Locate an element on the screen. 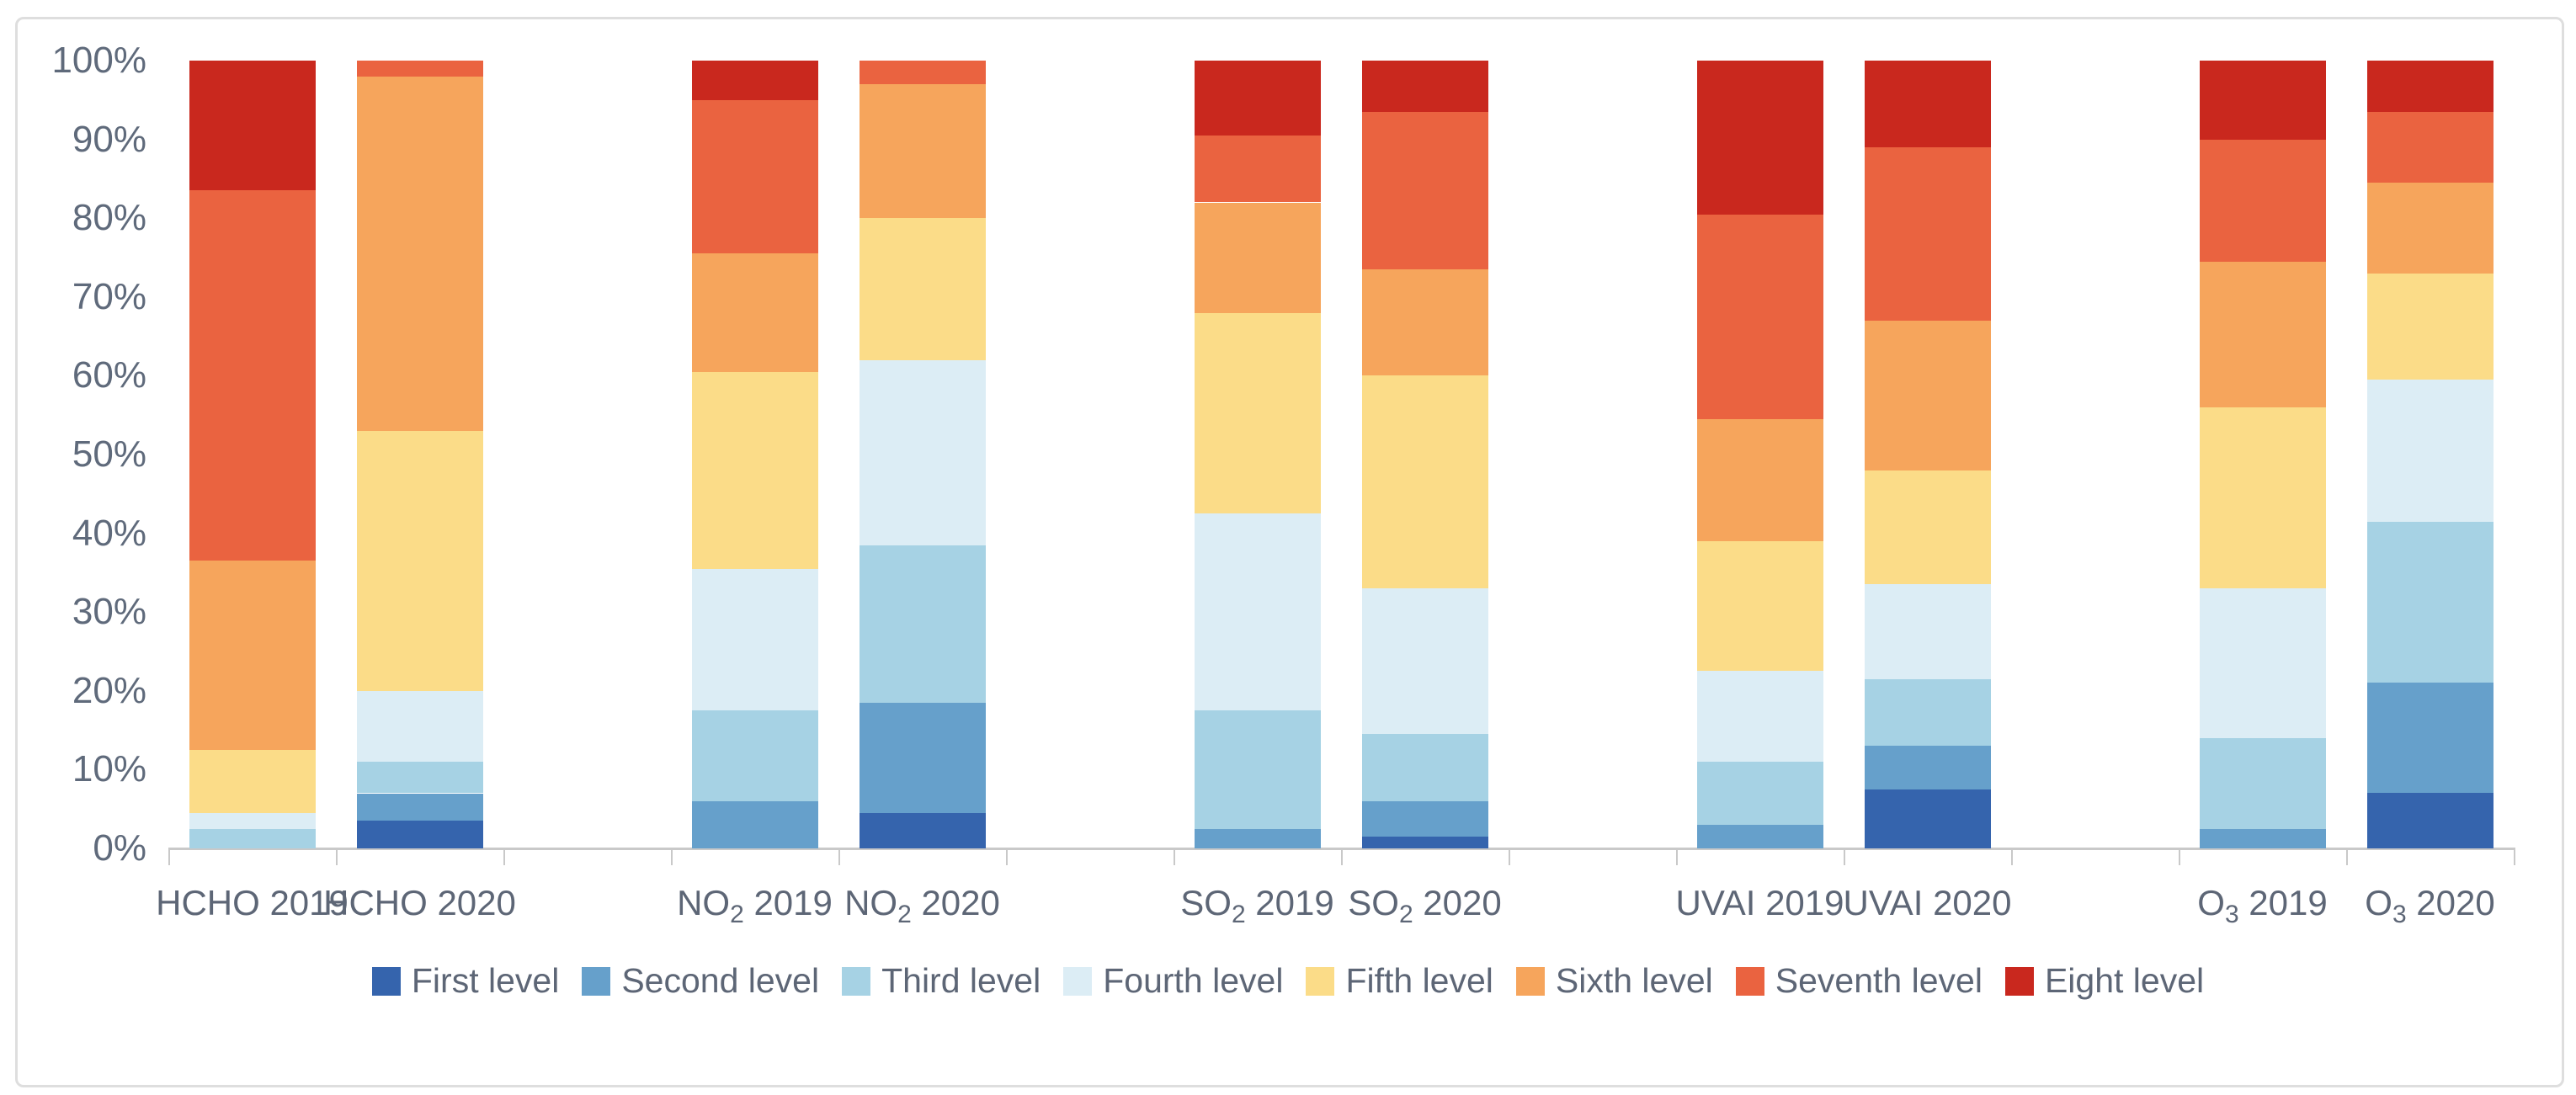 This screenshot has width=2576, height=1095. legend-item-fifth-level: Fifth level is located at coordinates (1400, 981).